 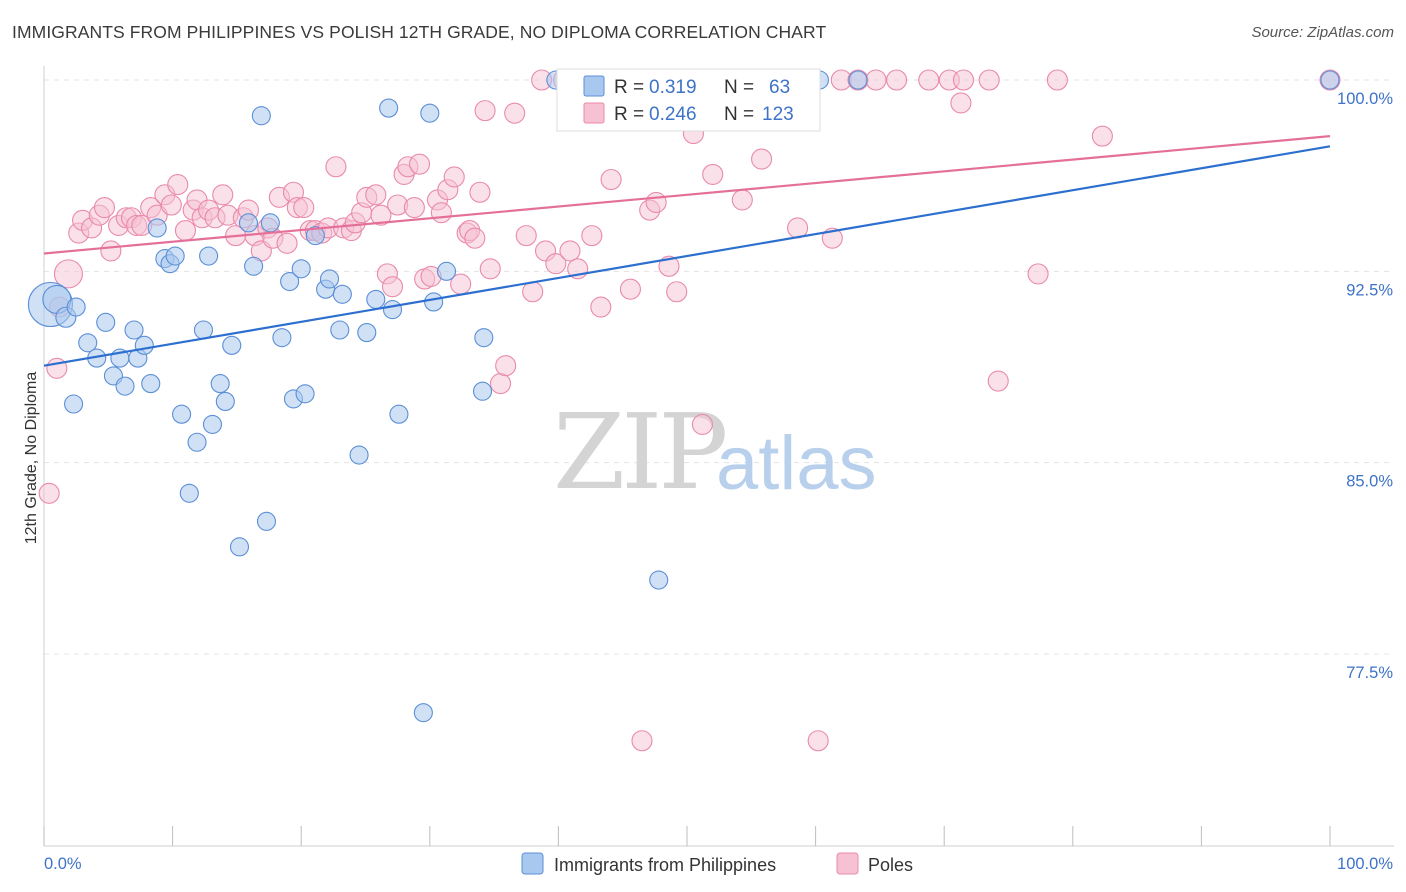 I want to click on y-tick-label-2: 92.5%, so click(x=1369, y=290).